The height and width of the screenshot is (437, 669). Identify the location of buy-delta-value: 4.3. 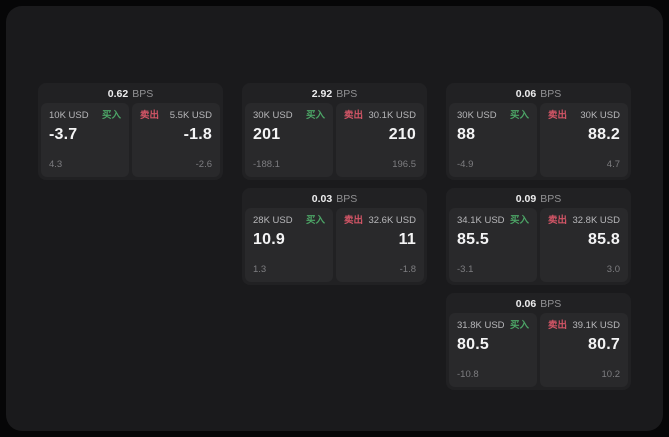
(56, 164).